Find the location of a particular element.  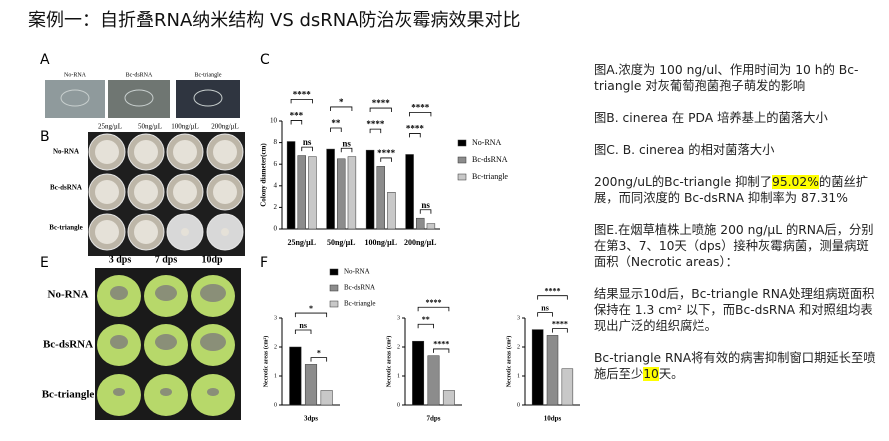

legend-label: Bc-triangle is located at coordinates (360, 304).